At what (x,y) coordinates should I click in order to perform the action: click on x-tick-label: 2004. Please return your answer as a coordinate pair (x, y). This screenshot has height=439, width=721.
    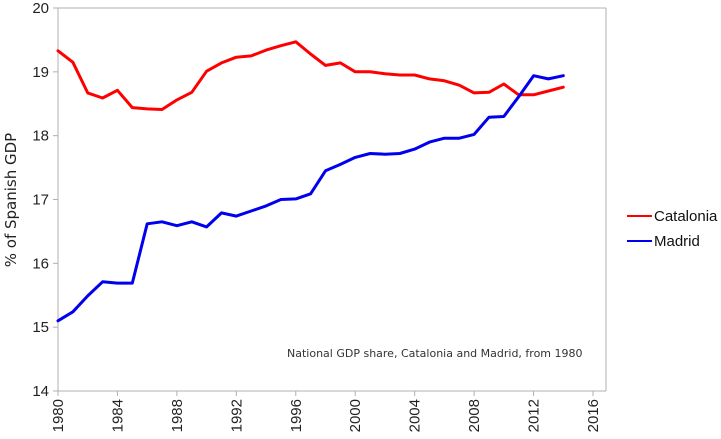
    Looking at the image, I should click on (415, 415).